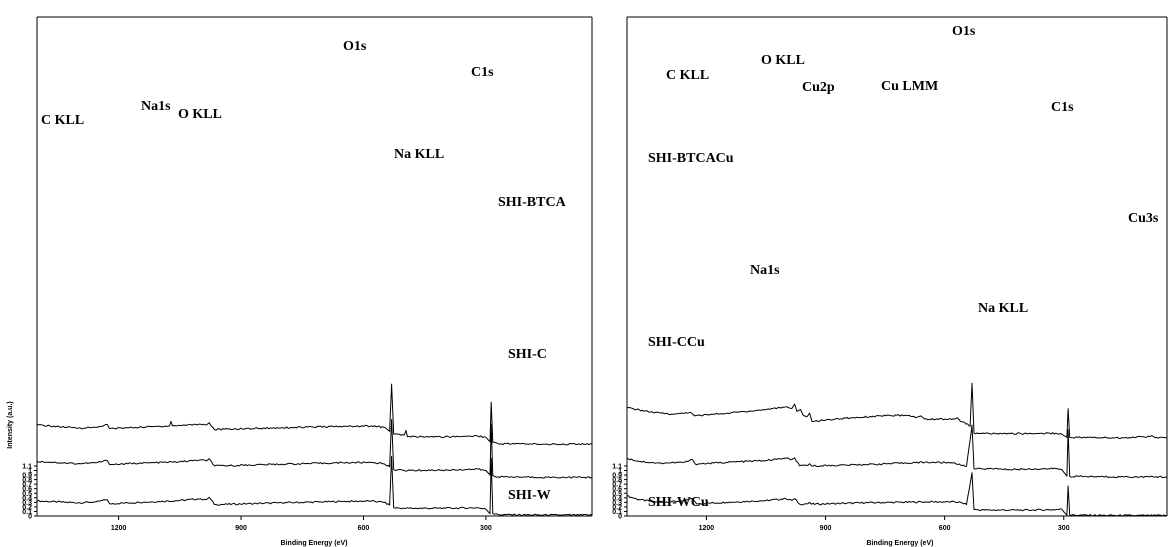 This screenshot has height=547, width=1168. Describe the element at coordinates (620, 471) in the screenshot. I see `right-y-tick-label: 1` at that location.